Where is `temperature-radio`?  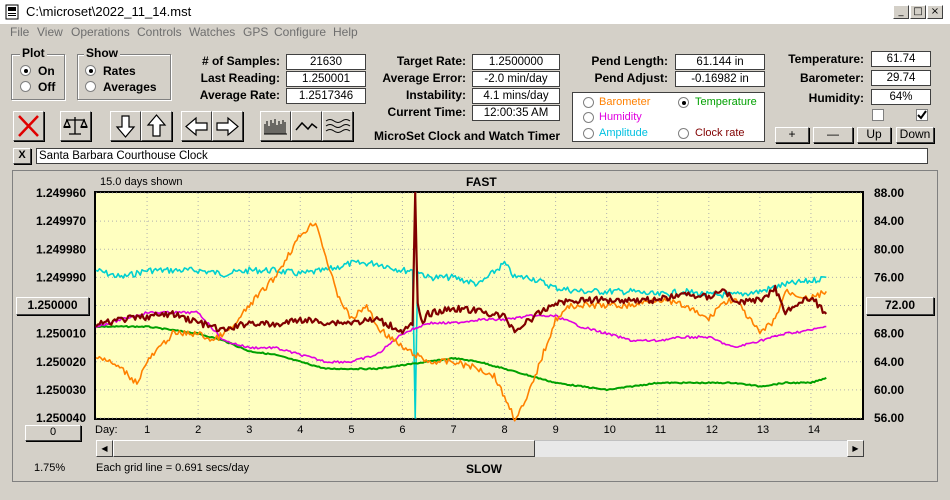 temperature-radio is located at coordinates (683, 102).